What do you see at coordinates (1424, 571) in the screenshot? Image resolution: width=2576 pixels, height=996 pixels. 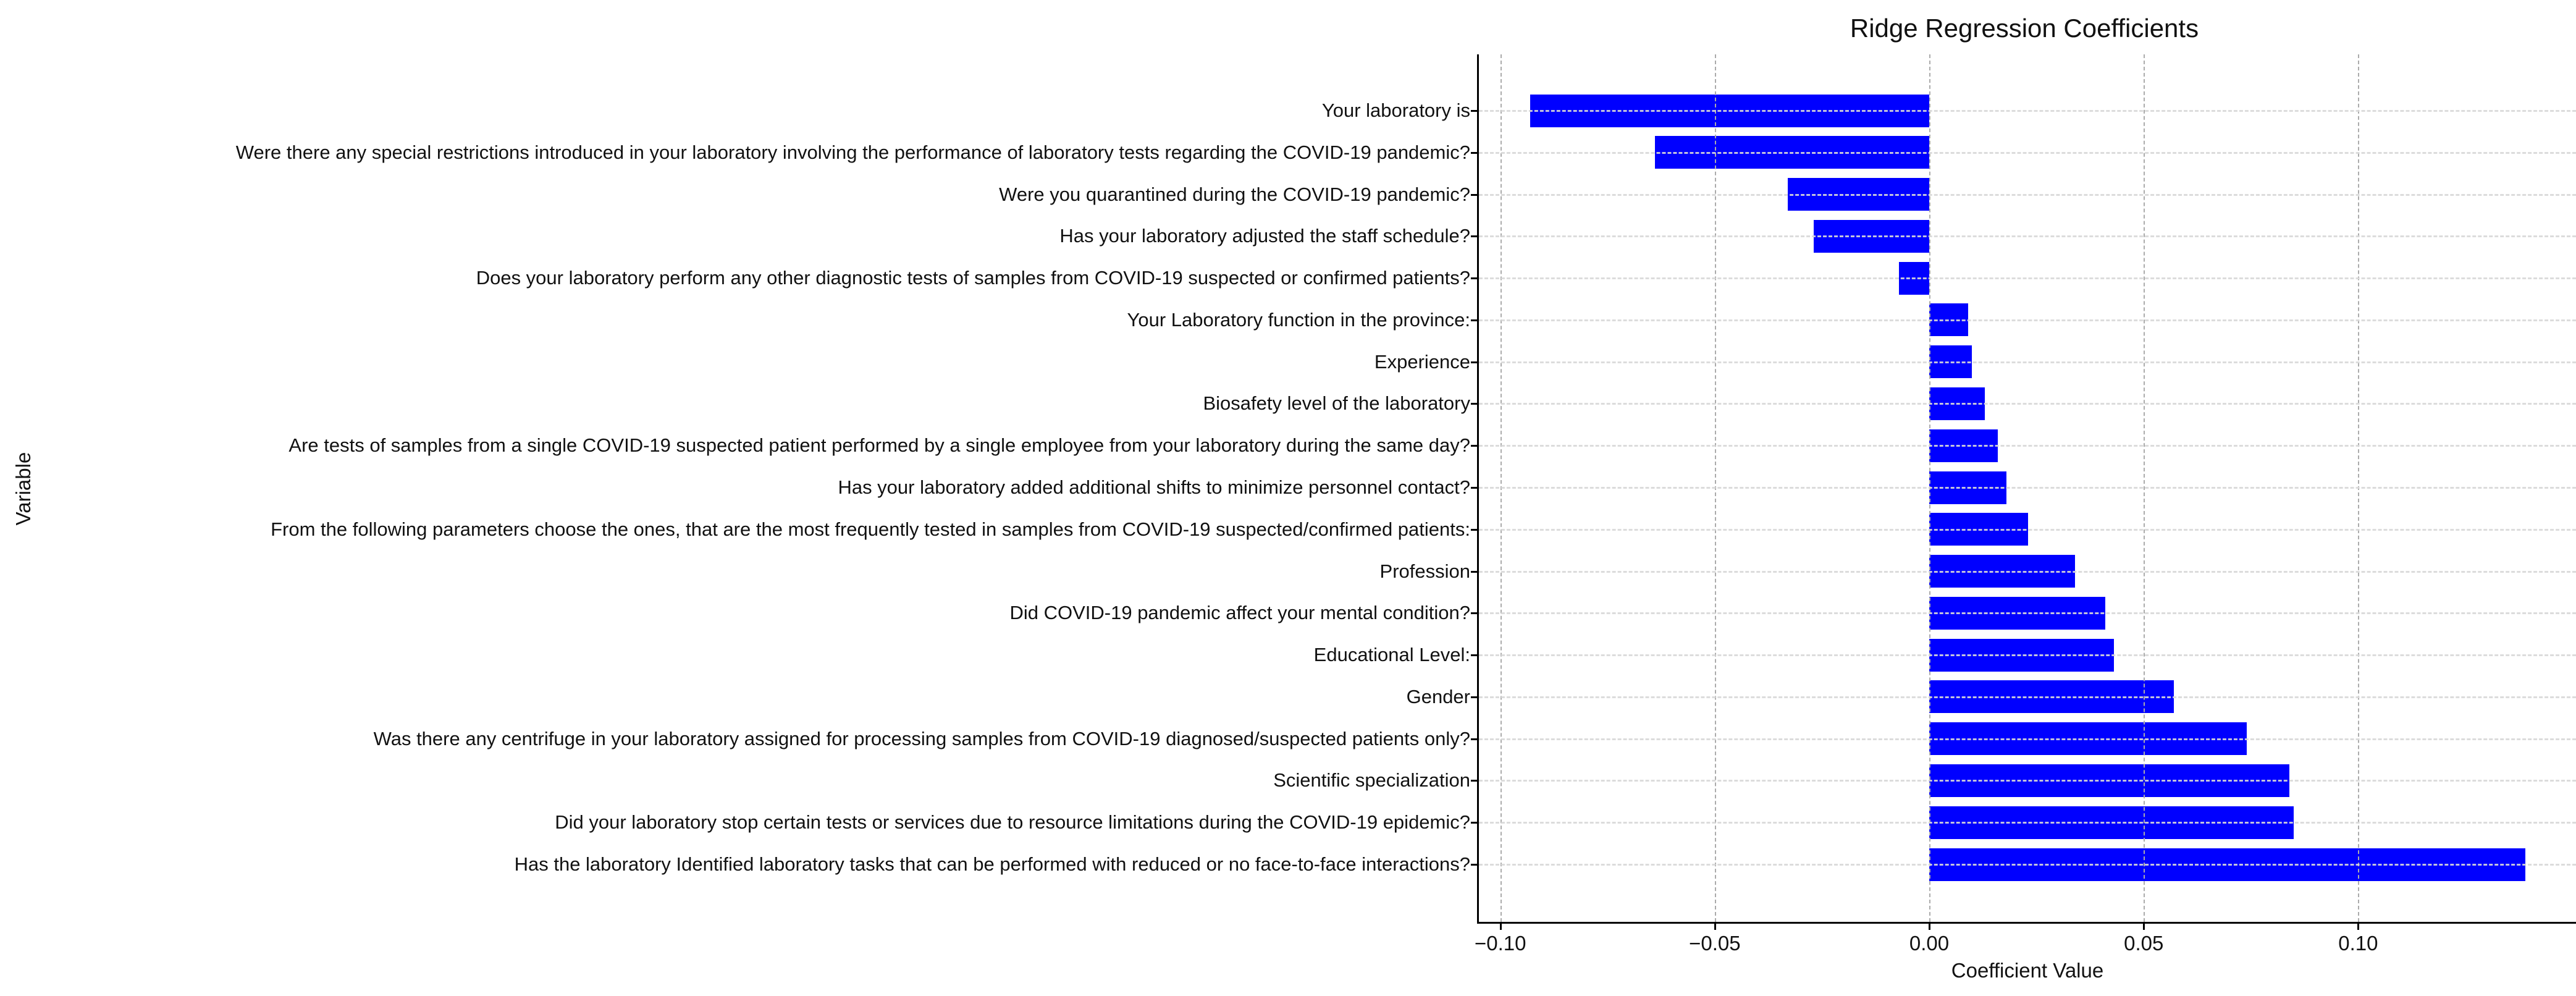 I see `category-label: Profession` at bounding box center [1424, 571].